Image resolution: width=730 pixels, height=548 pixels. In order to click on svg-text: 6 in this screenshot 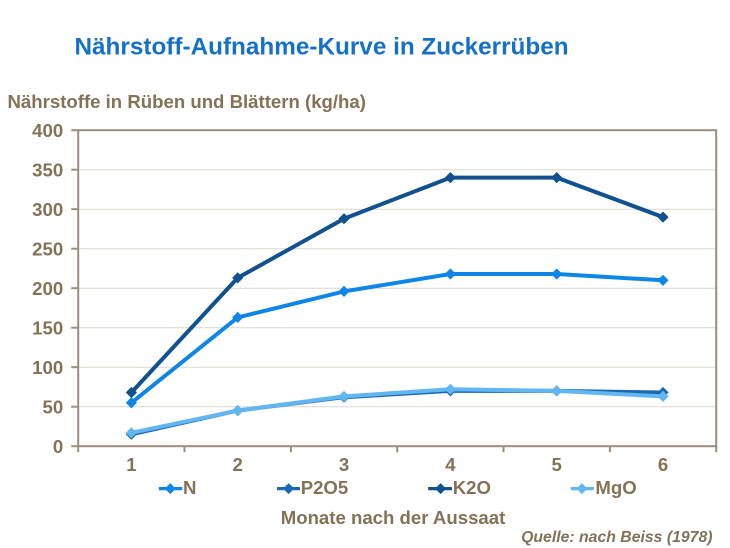, I will do `click(663, 464)`.